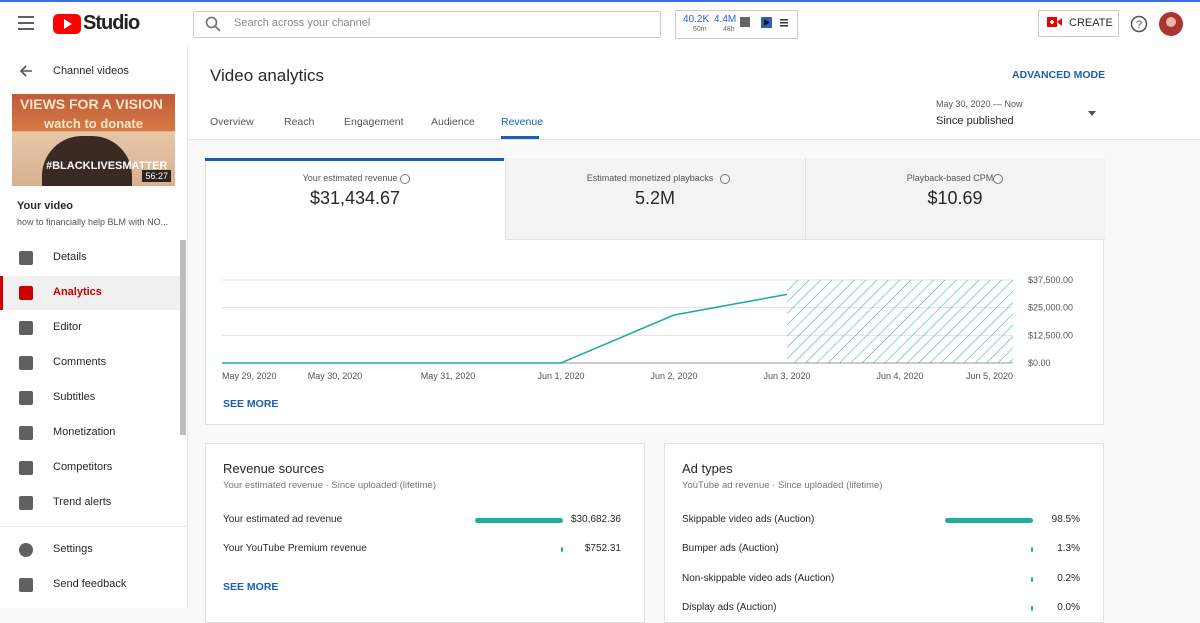  What do you see at coordinates (595, 519) in the screenshot?
I see `row-value: $30,682.36` at bounding box center [595, 519].